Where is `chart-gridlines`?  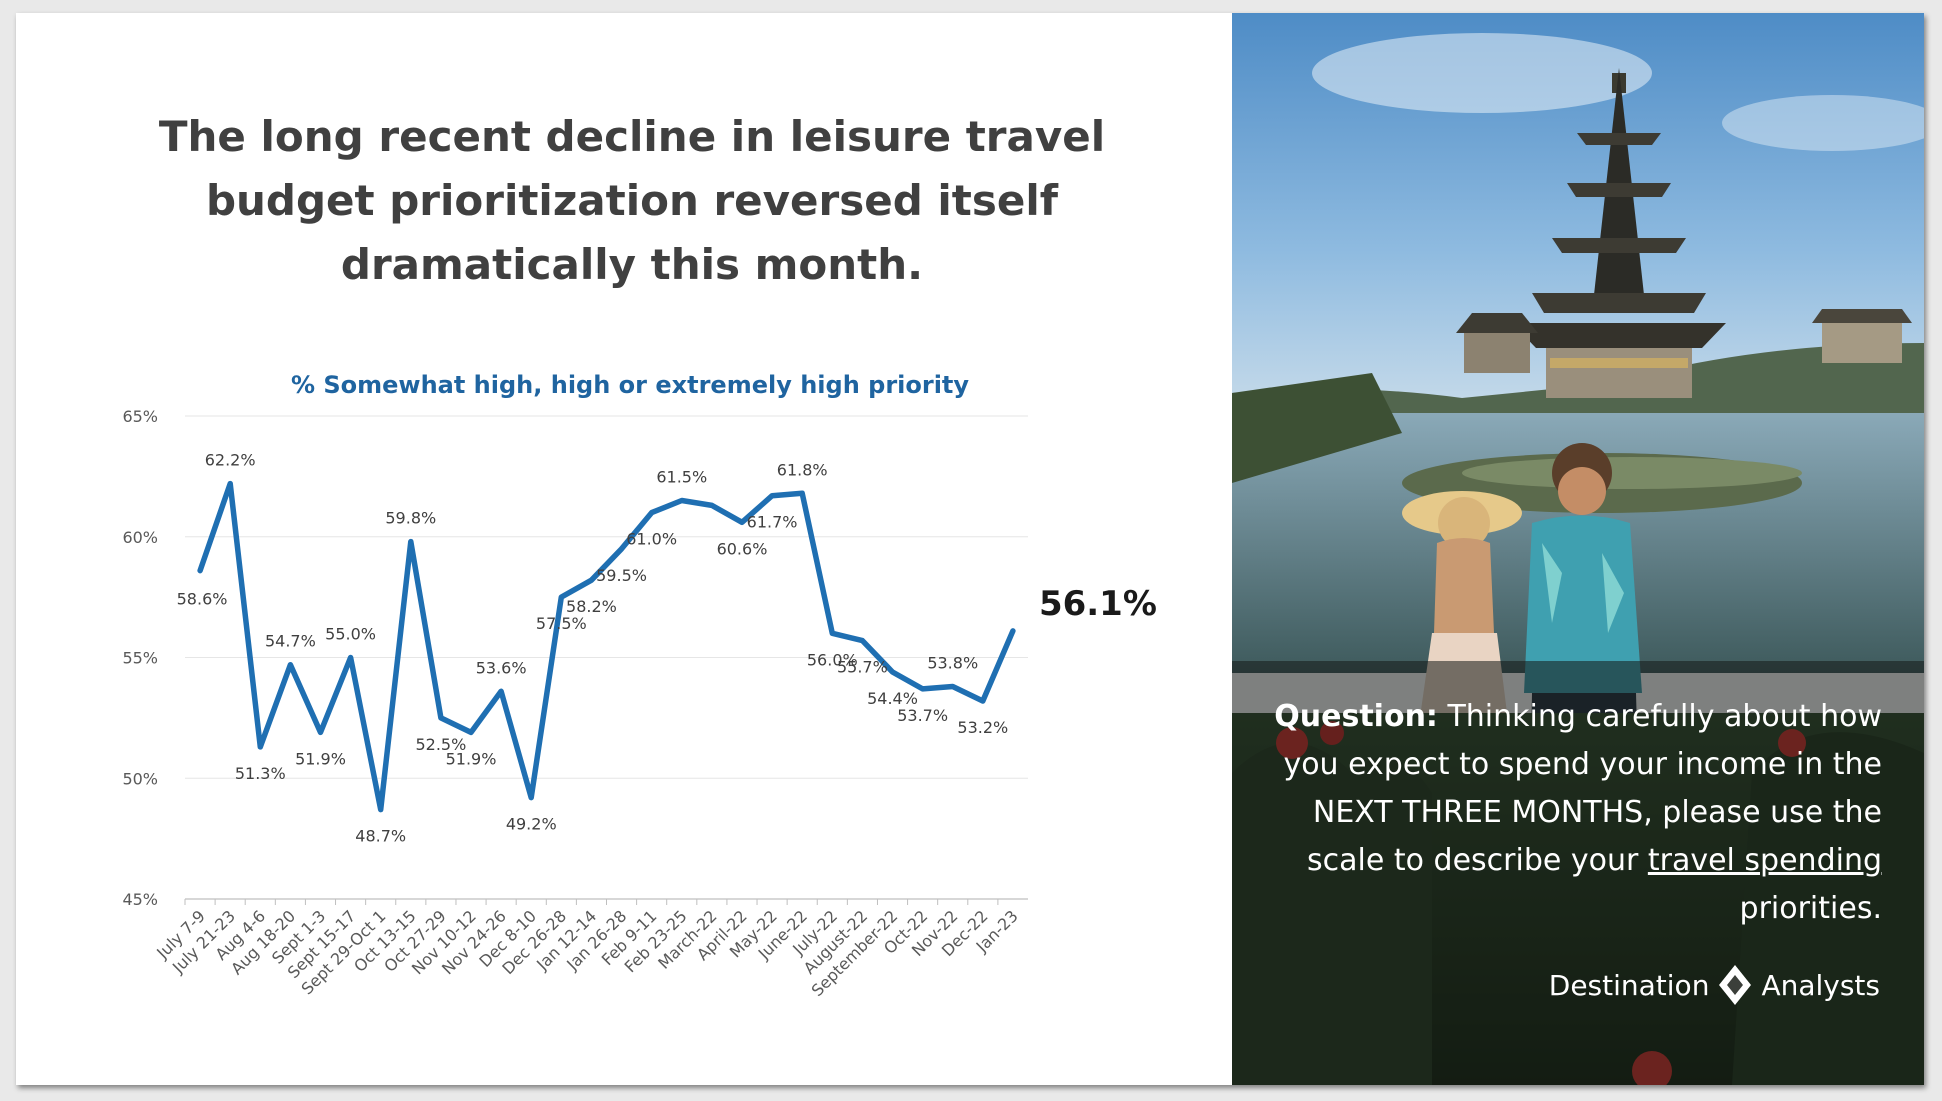
chart-gridlines is located at coordinates (606, 597).